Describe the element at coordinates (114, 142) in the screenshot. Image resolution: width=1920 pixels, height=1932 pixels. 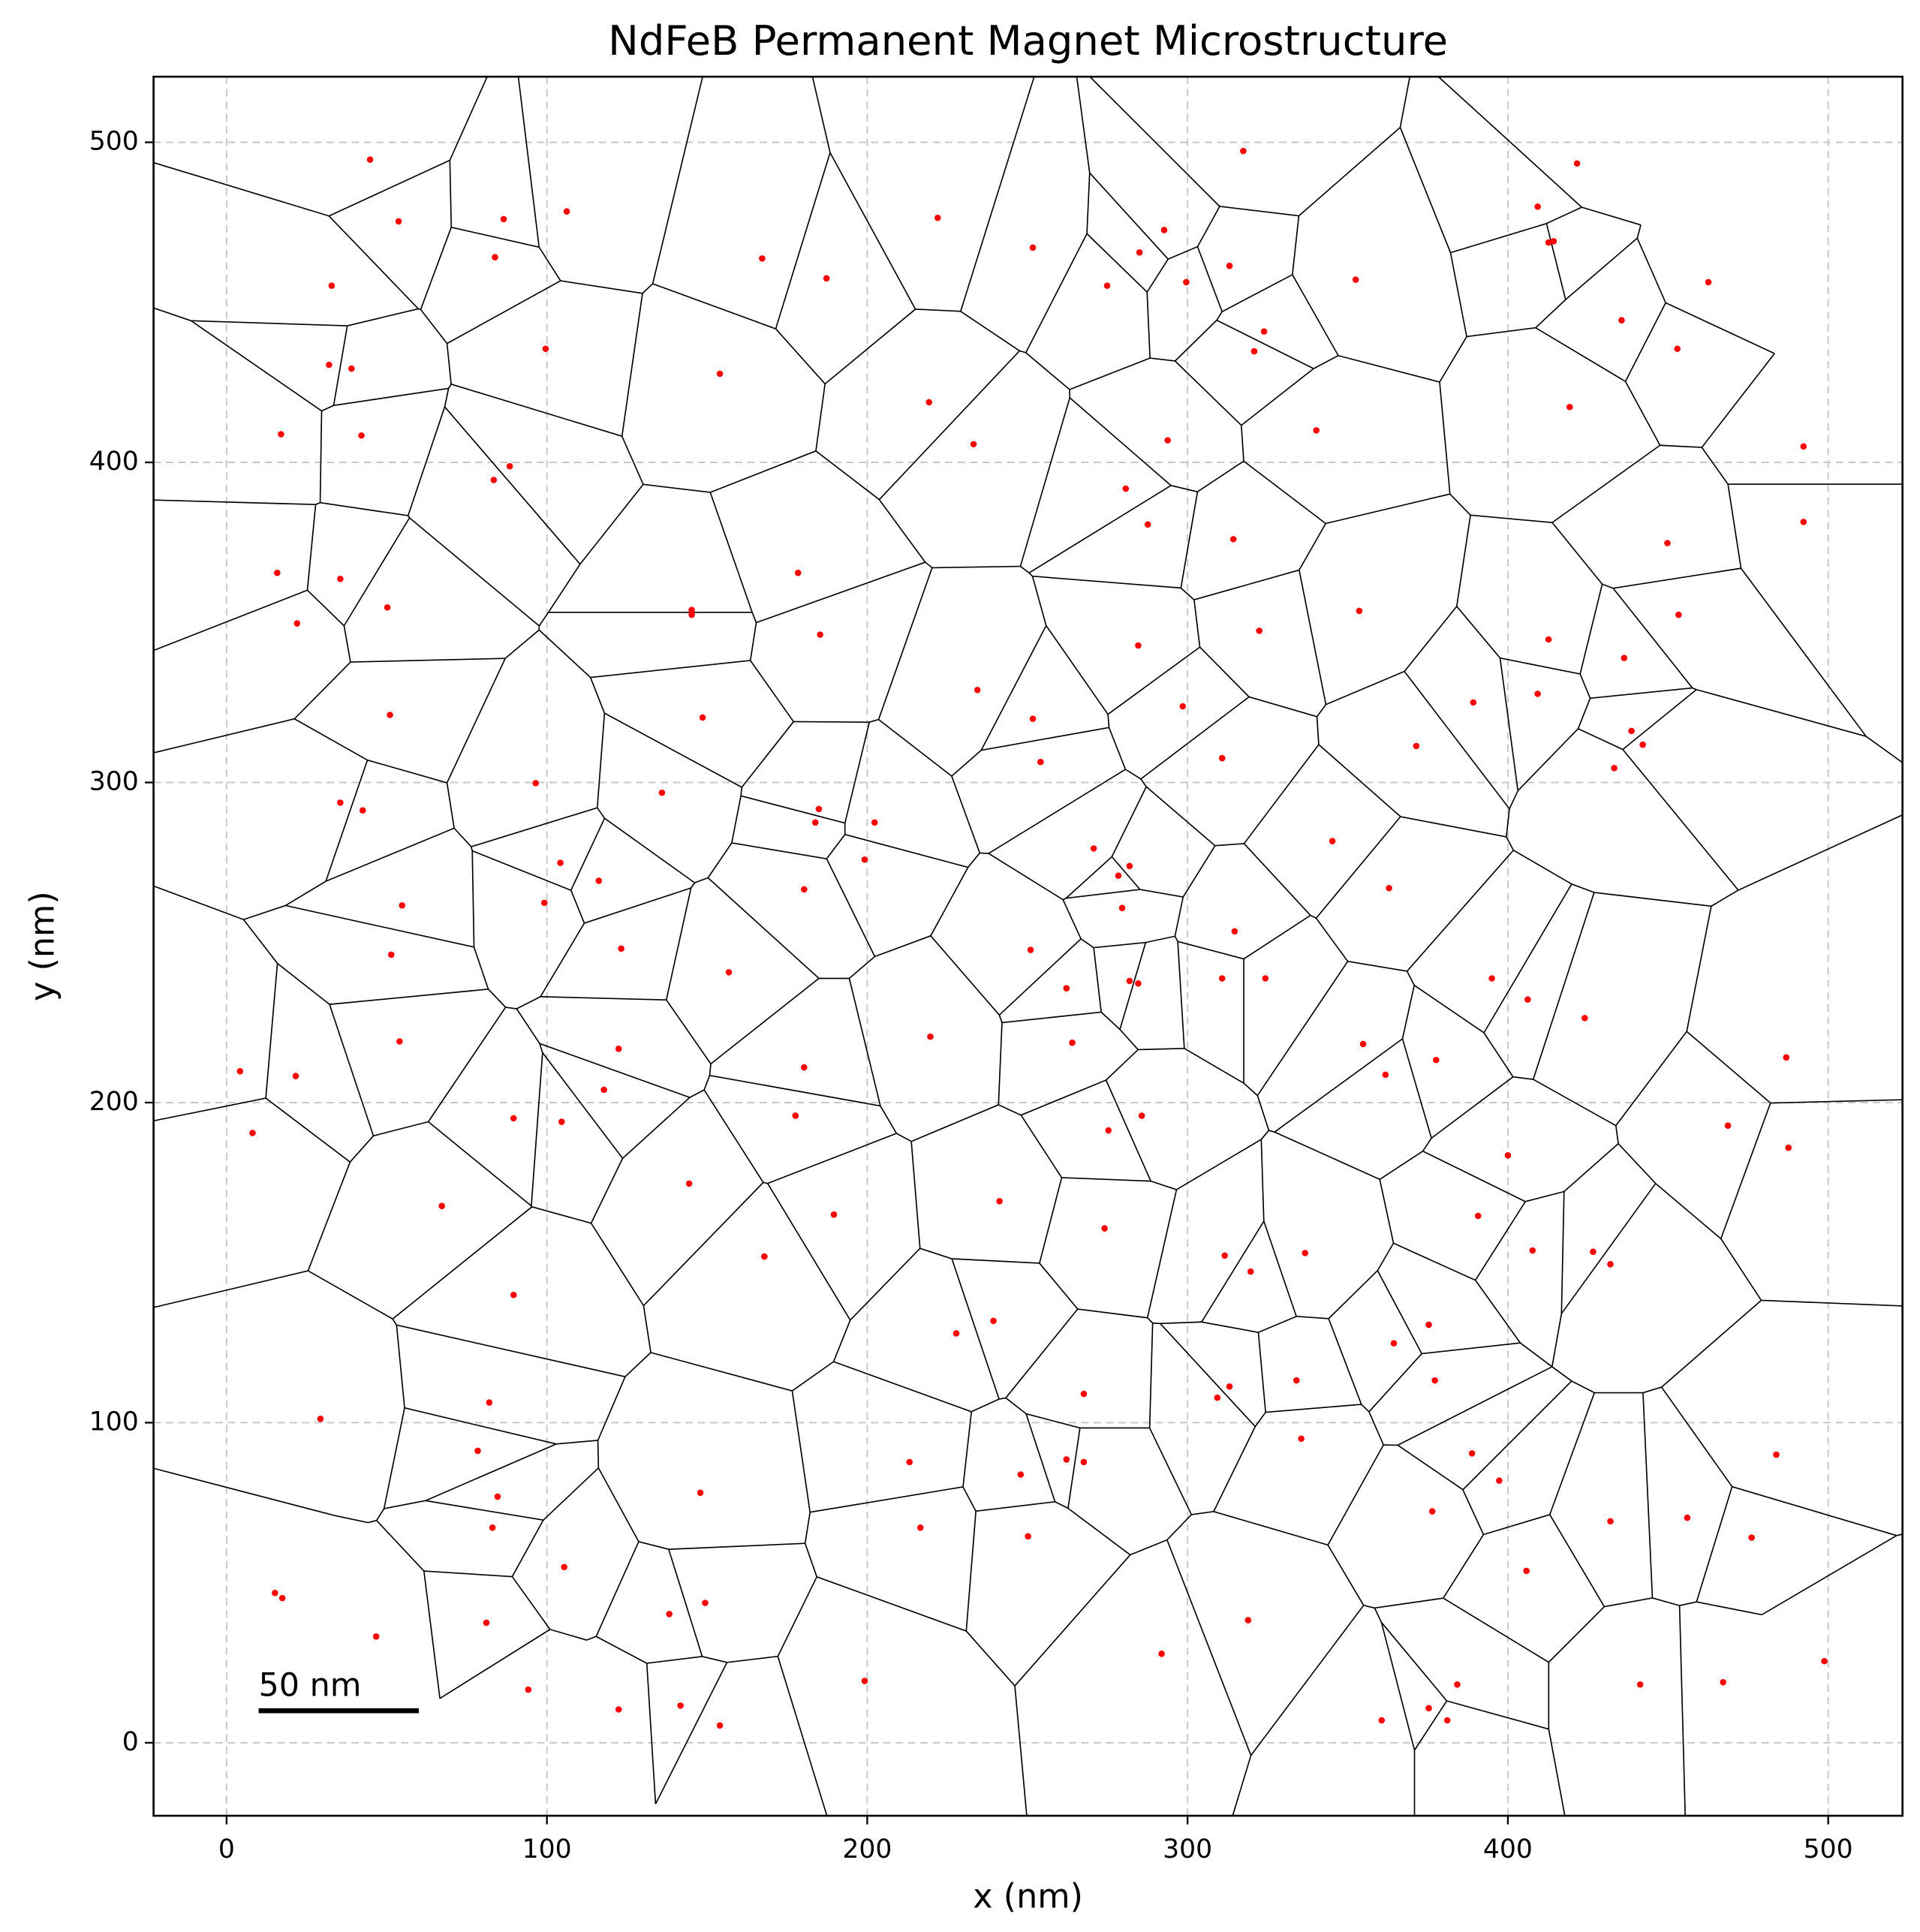
I see `y-tick-label: 500` at that location.